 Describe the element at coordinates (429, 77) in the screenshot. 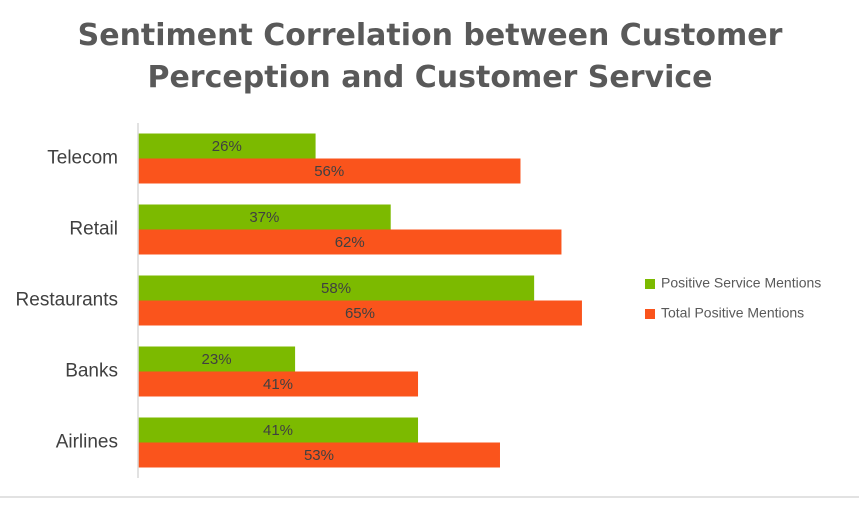

I see `chart-title-line-2: Perception and Customer Service` at that location.